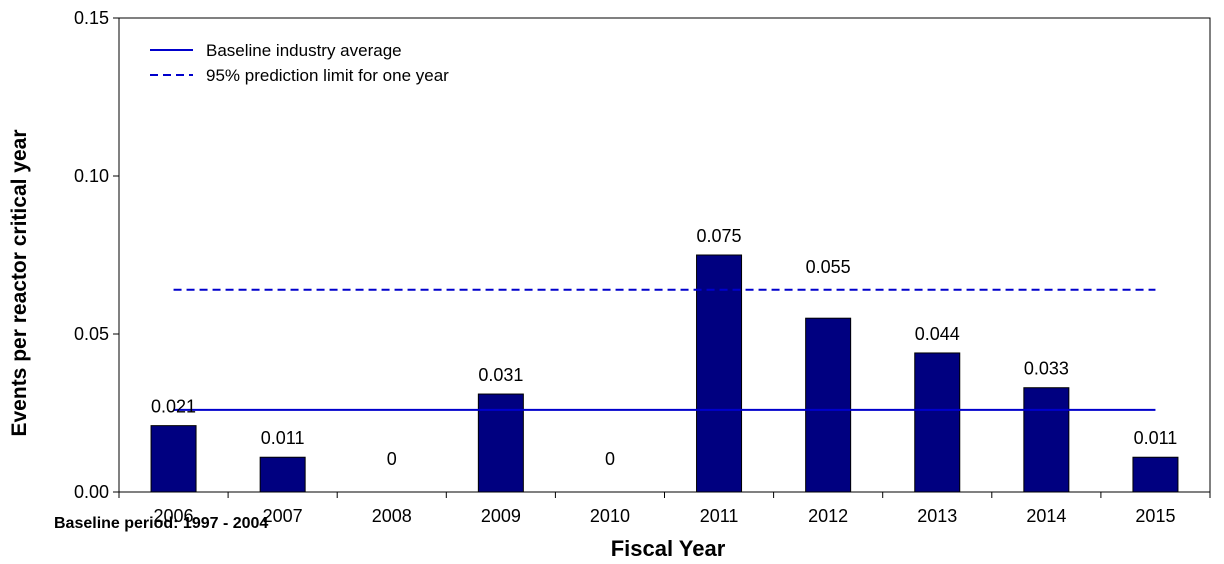  What do you see at coordinates (327, 75) in the screenshot?
I see `legend-label-prediction-limit: 95% prediction limit for one year` at bounding box center [327, 75].